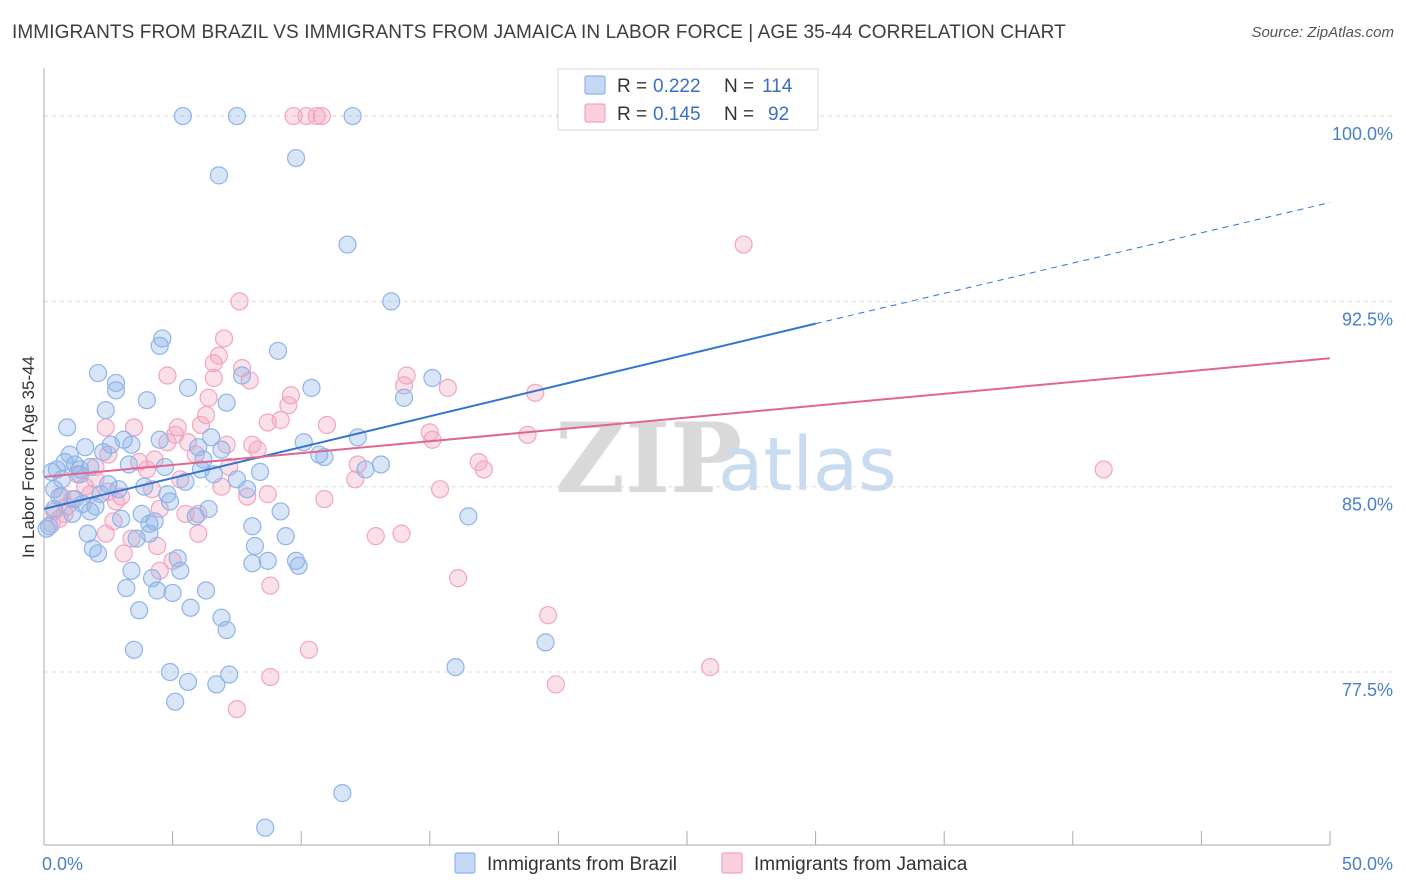  What do you see at coordinates (807, 465) in the screenshot?
I see `watermark-atlas: atlas` at bounding box center [807, 465].